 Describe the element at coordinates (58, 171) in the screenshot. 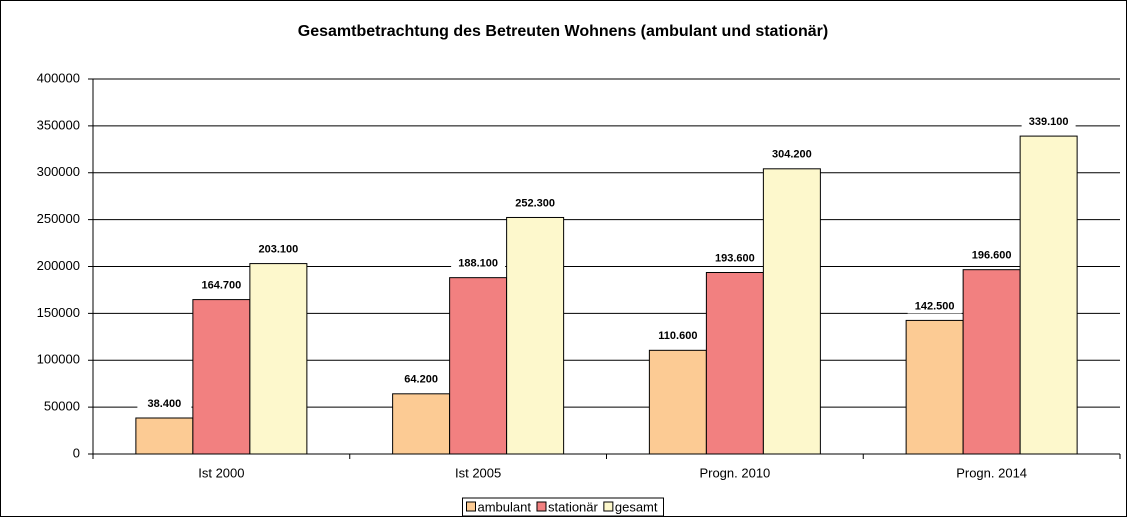

I see `y-tick-label: 300000` at that location.